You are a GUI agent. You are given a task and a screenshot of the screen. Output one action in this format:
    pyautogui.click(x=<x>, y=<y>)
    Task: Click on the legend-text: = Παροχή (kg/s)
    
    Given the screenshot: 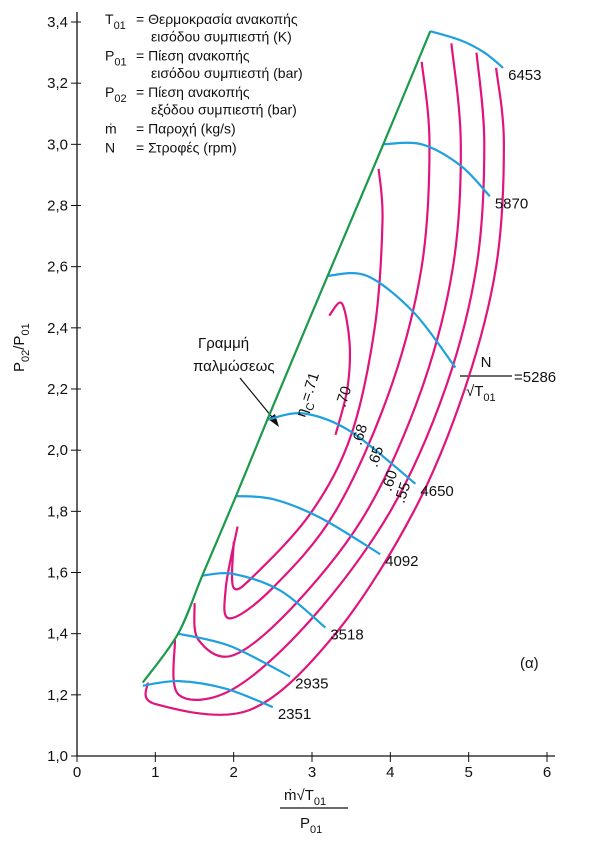 What is the action you would take?
    pyautogui.click(x=186, y=129)
    